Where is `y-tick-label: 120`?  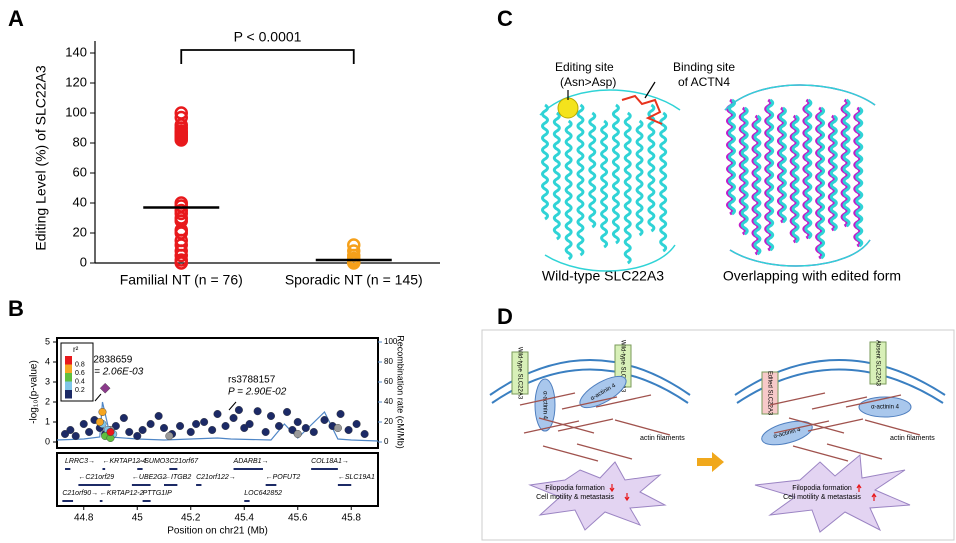 y-tick-label: 120 is located at coordinates (76, 81).